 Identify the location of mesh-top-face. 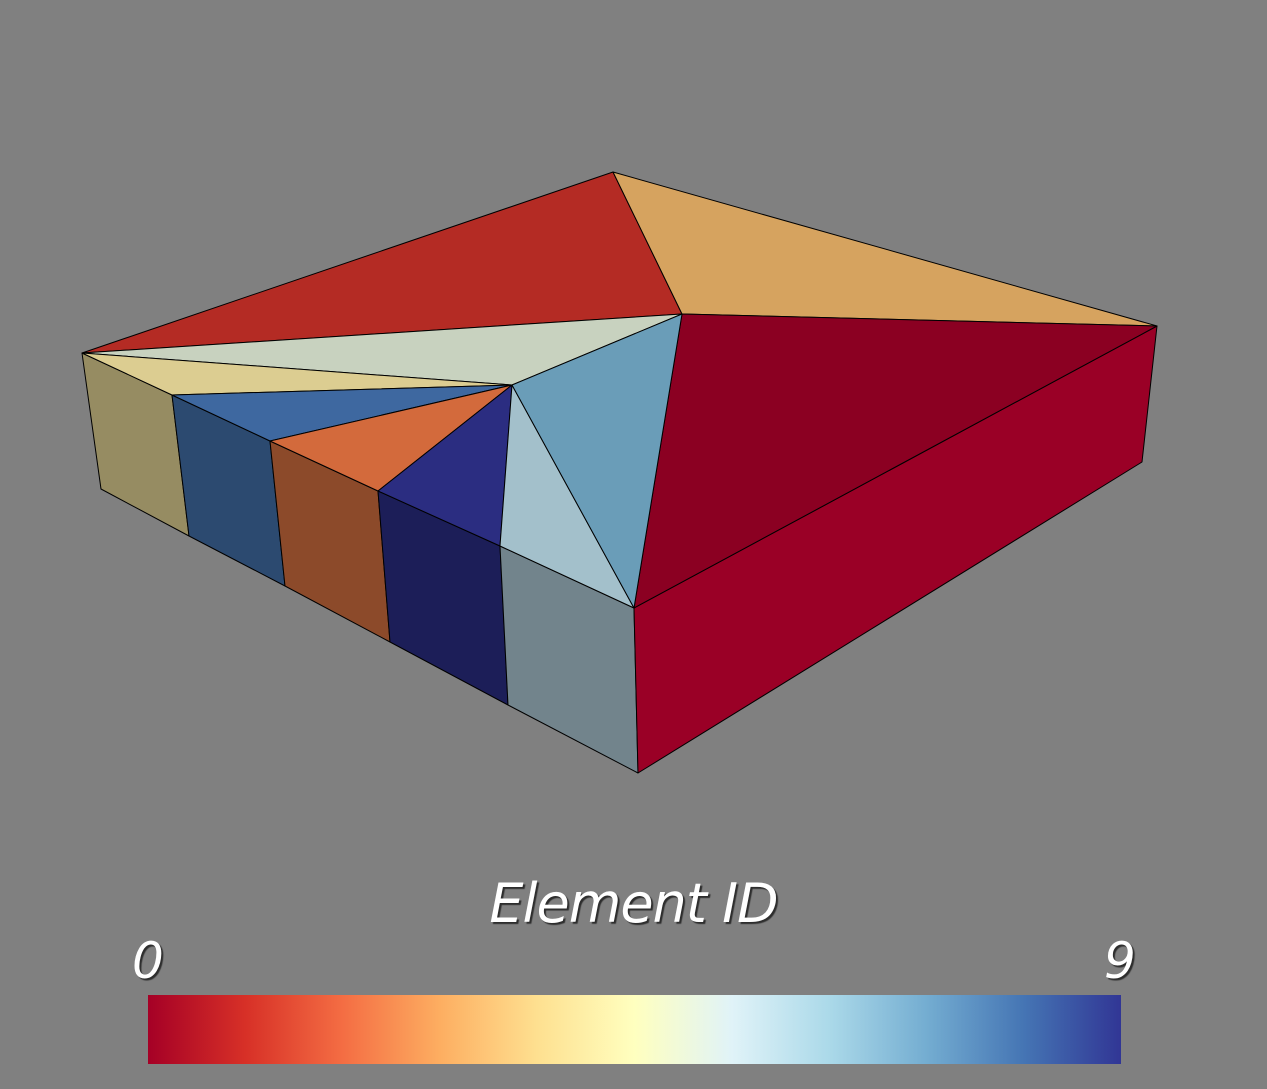
(597, 461).